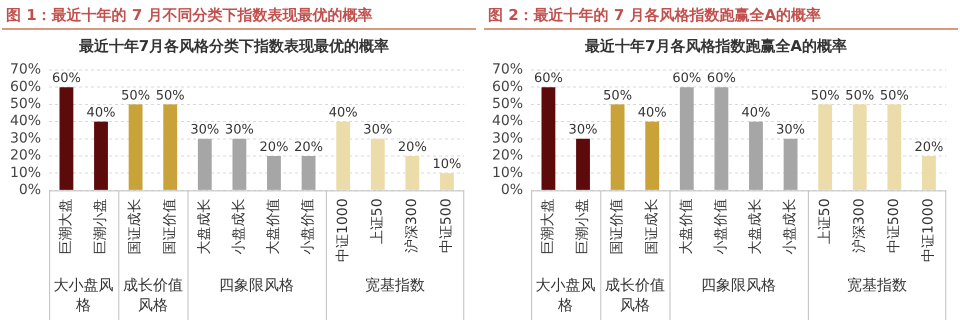 The height and width of the screenshot is (325, 960). Describe the element at coordinates (716, 45) in the screenshot. I see `chart-subtitle: 最近十年7月各风格指数跑赢全A的概率` at that location.